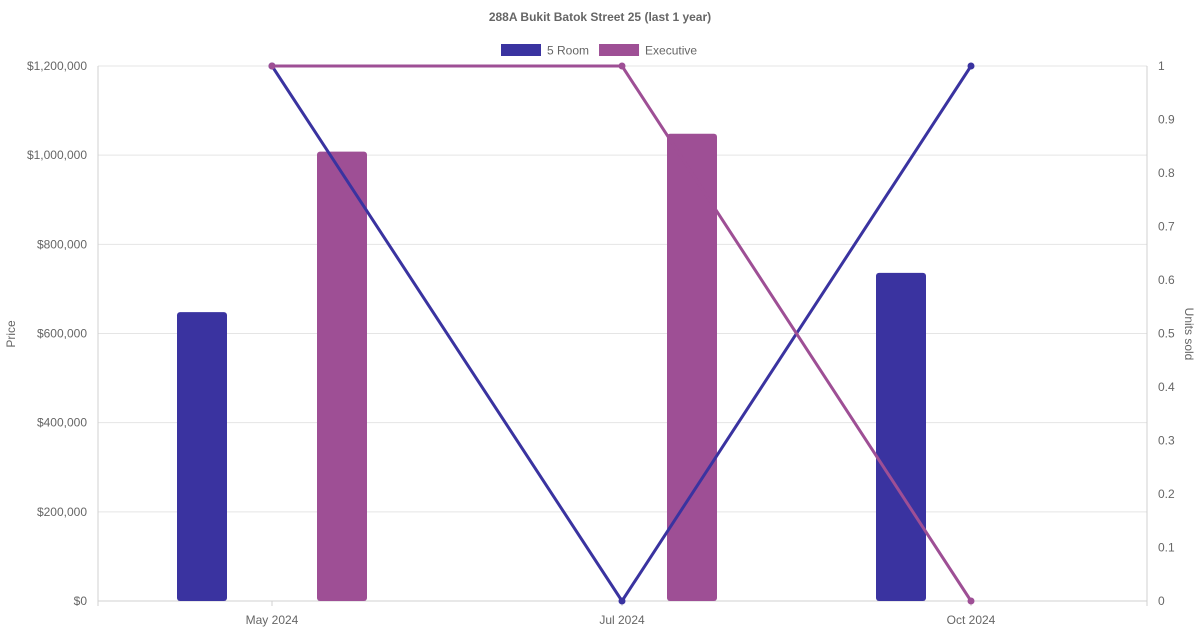 The image size is (1200, 630). Describe the element at coordinates (1166, 120) in the screenshot. I see `right-tick-label: 0.9` at that location.